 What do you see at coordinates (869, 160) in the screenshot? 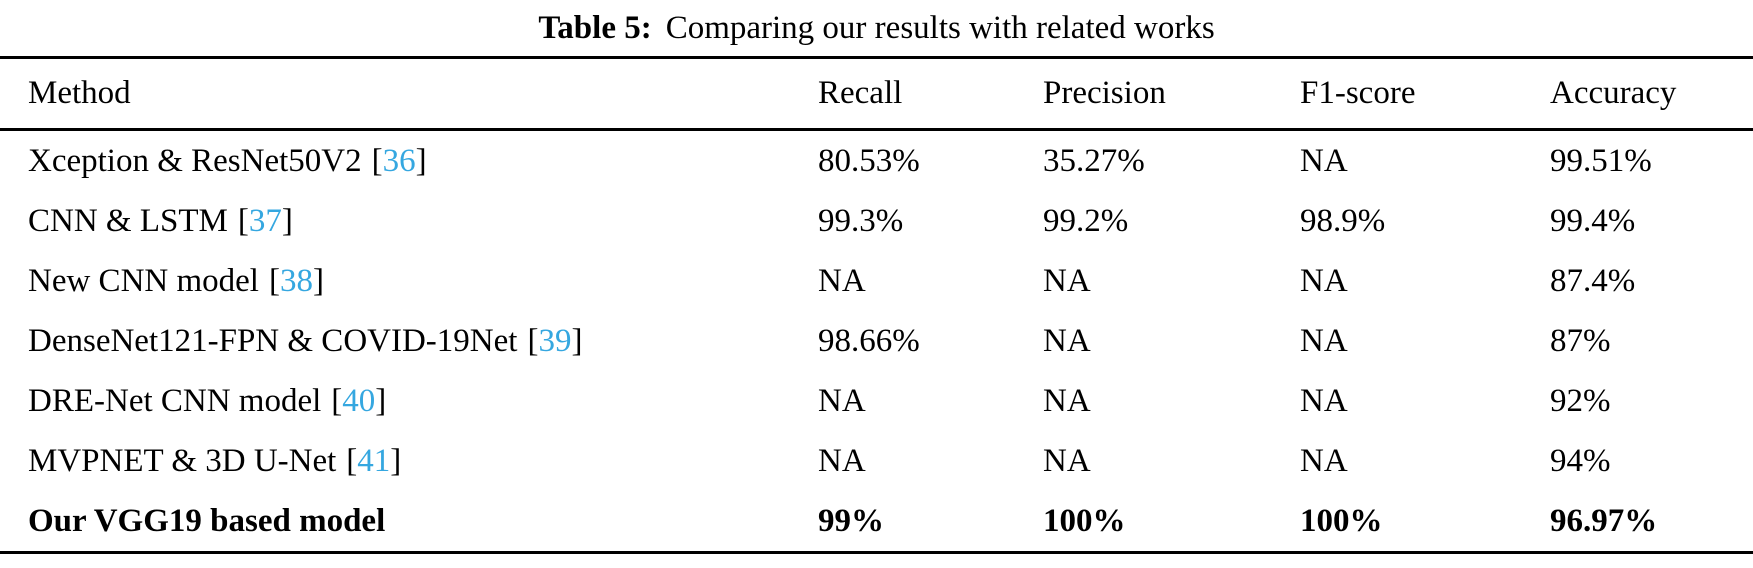
I see `recall-cell: 80.53%` at bounding box center [869, 160].